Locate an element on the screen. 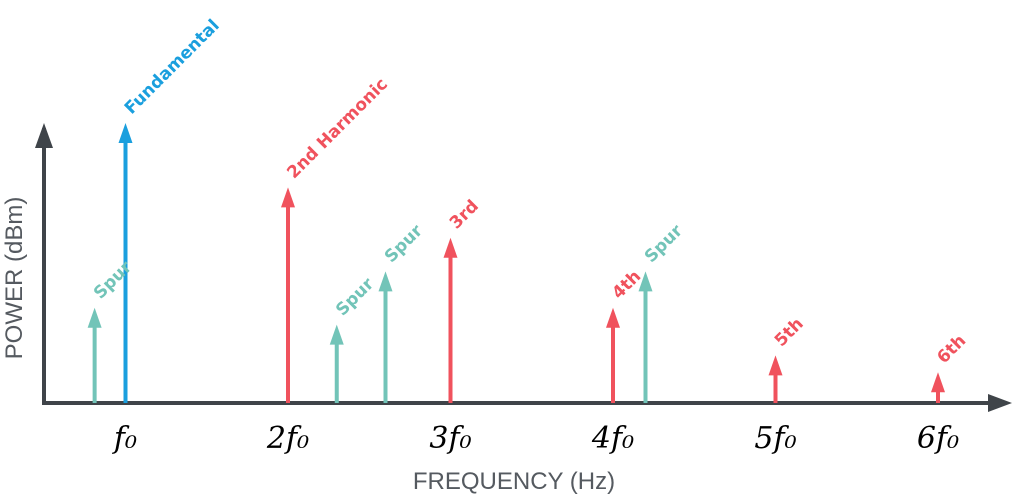 This screenshot has width=1024, height=496. spectral-line-label: 4th is located at coordinates (626, 285).